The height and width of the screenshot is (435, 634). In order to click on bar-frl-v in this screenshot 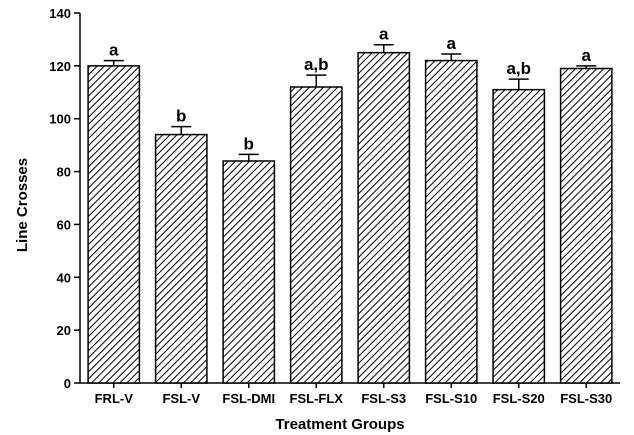, I will do `click(114, 224)`.